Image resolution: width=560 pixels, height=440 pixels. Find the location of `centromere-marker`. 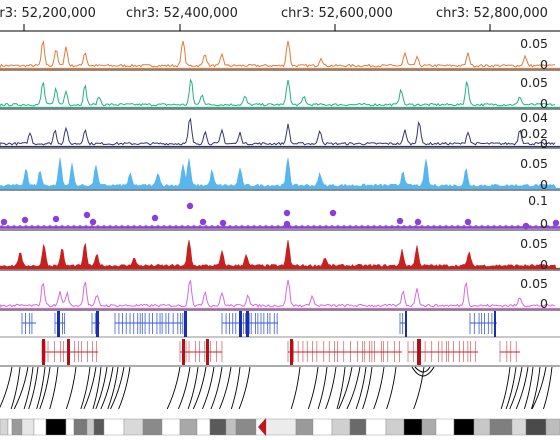

centromere-marker is located at coordinates (262, 427).